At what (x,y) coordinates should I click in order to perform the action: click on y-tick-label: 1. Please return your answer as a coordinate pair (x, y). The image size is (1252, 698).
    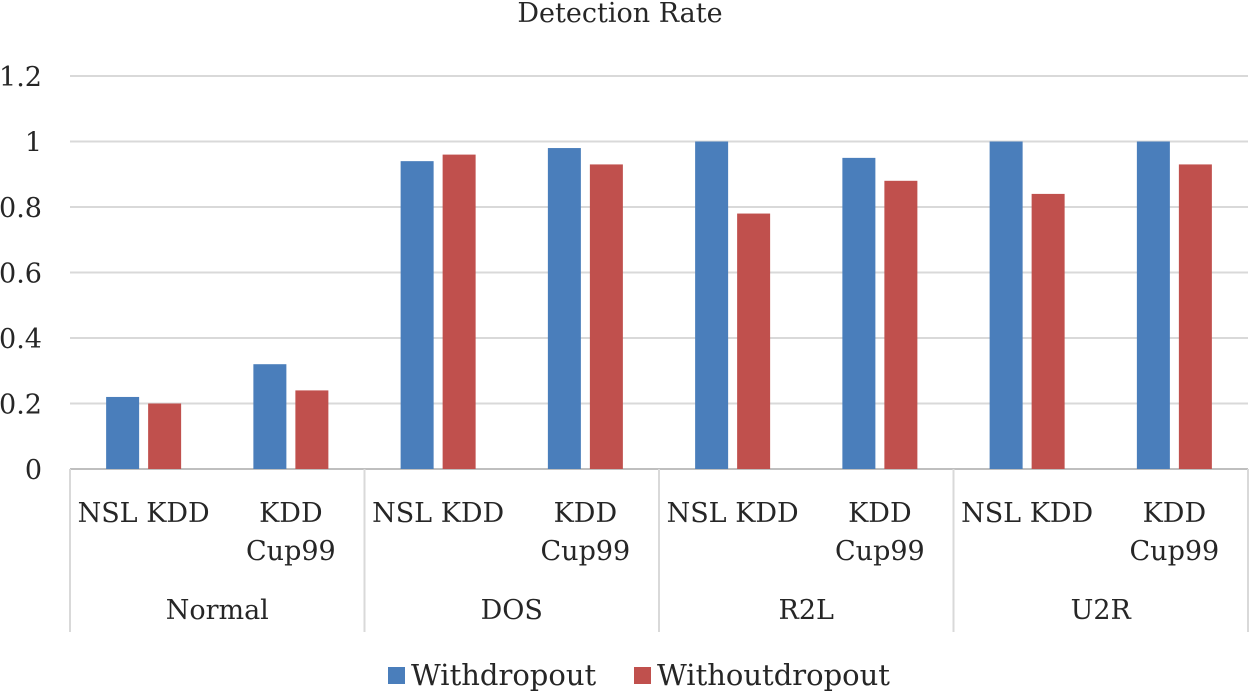
    Looking at the image, I should click on (33, 143).